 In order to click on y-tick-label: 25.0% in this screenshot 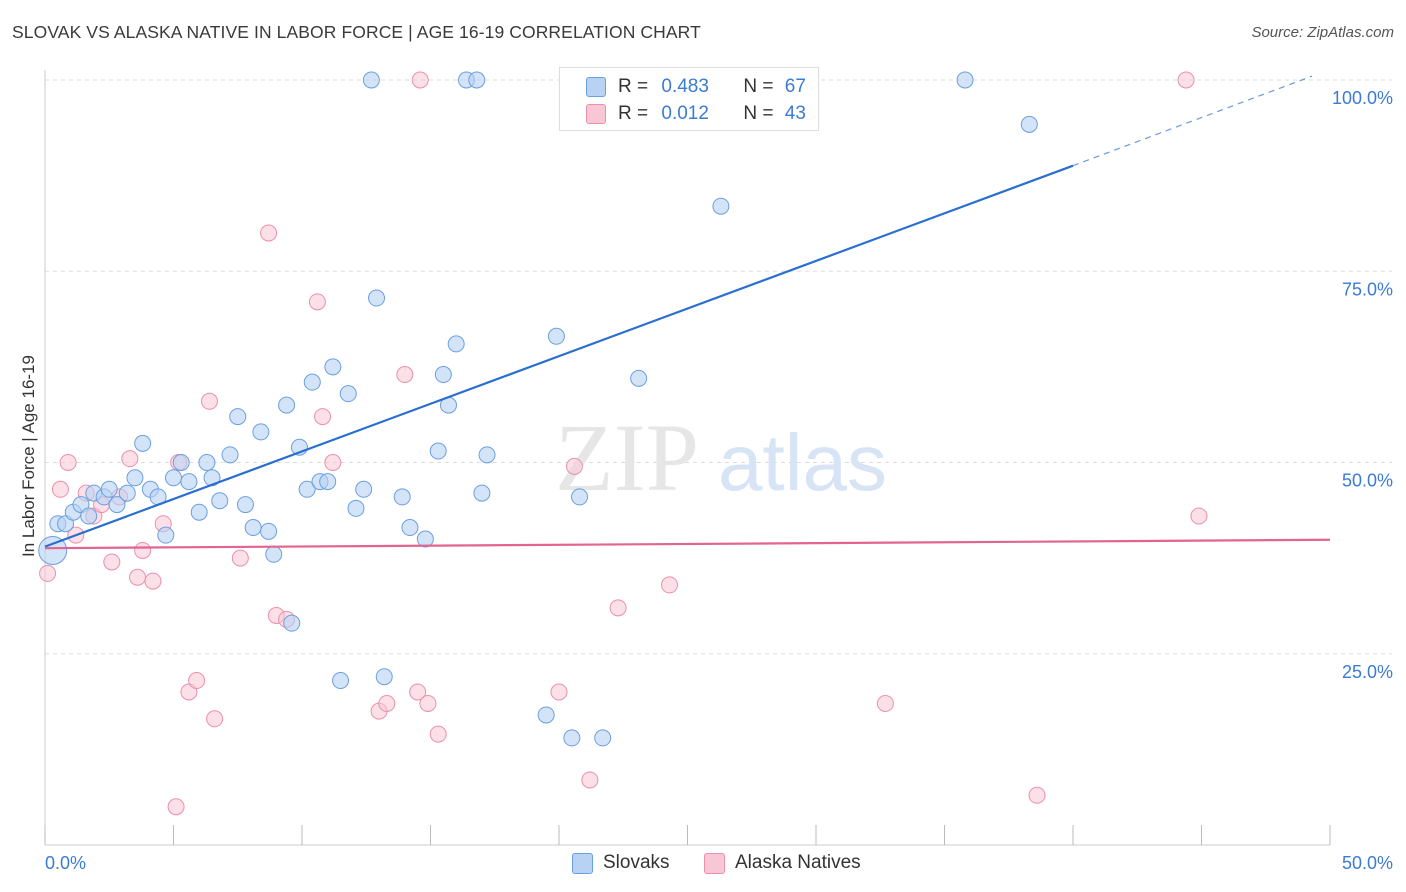, I will do `click(1367, 672)`.